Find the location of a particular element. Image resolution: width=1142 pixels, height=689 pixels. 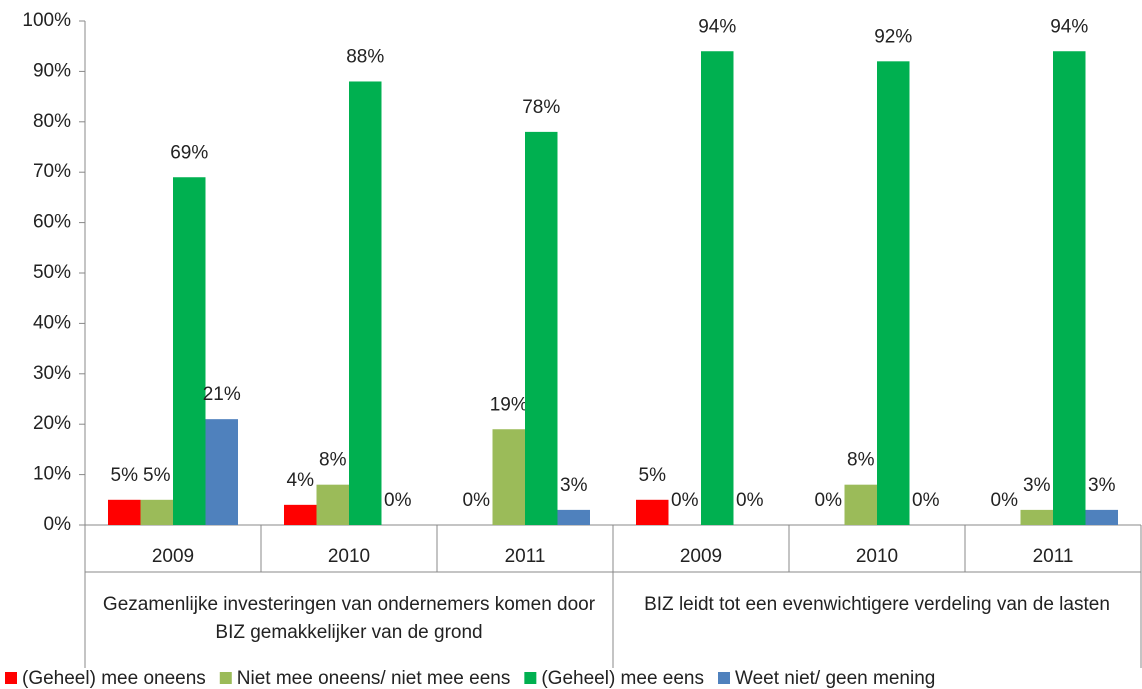

data-label: 19% is located at coordinates (509, 404).